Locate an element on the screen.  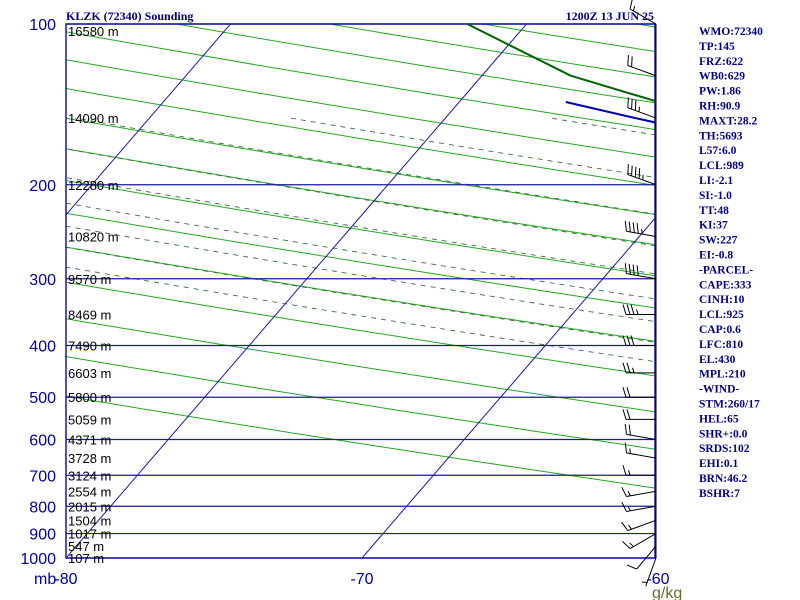
height-tick-label: 16580 m is located at coordinates (93, 31).